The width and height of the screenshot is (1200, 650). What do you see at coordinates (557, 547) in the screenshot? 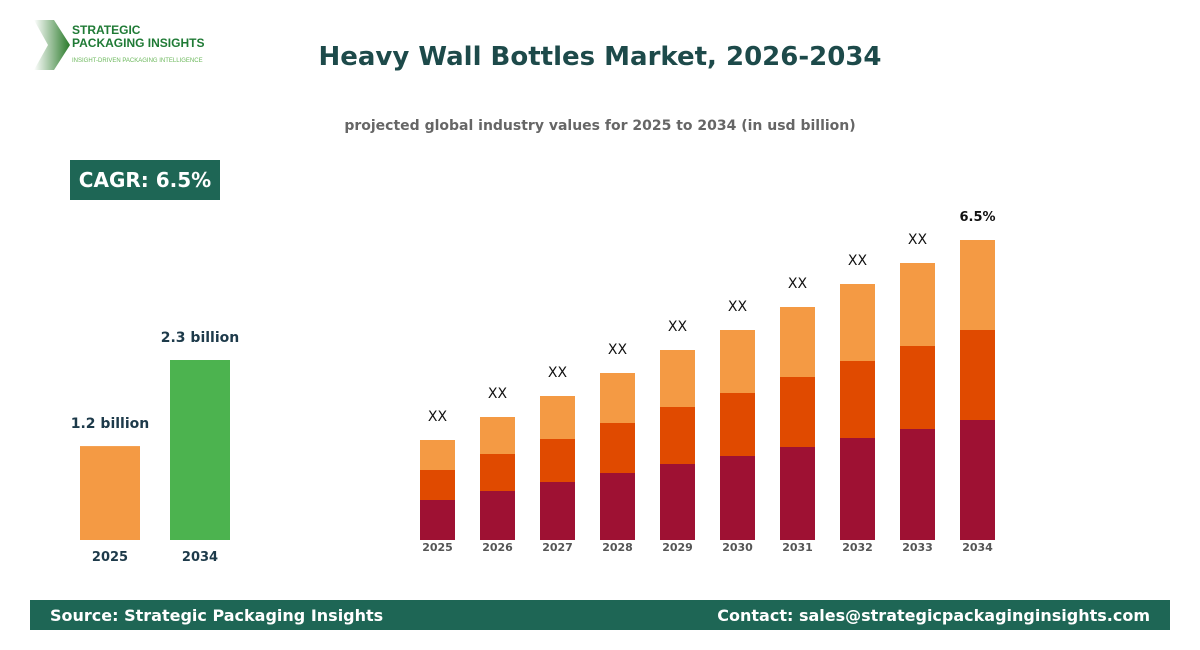
I see `x-tick-label: 2027` at bounding box center [557, 547].